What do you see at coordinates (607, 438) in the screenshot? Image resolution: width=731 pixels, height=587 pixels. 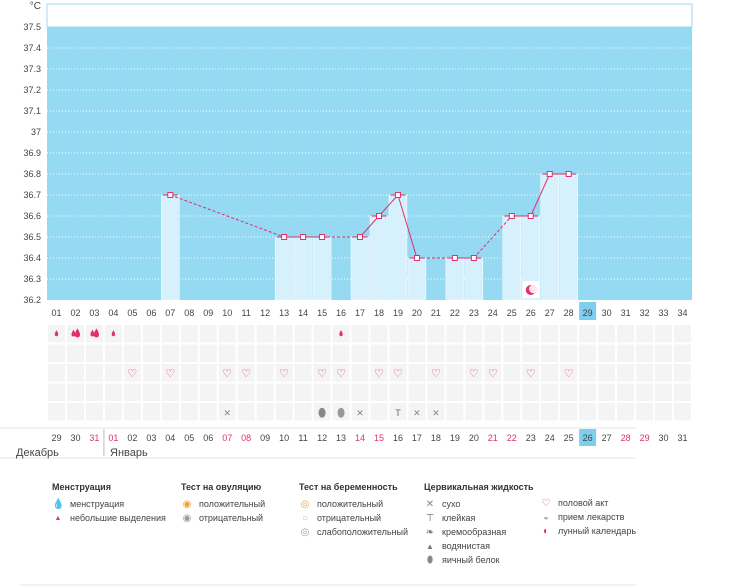 I see `calendar-date-label: 27` at bounding box center [607, 438].